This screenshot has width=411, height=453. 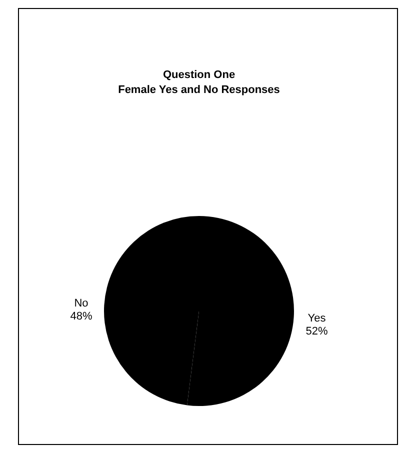 I want to click on data-label: 52%, so click(x=317, y=331).